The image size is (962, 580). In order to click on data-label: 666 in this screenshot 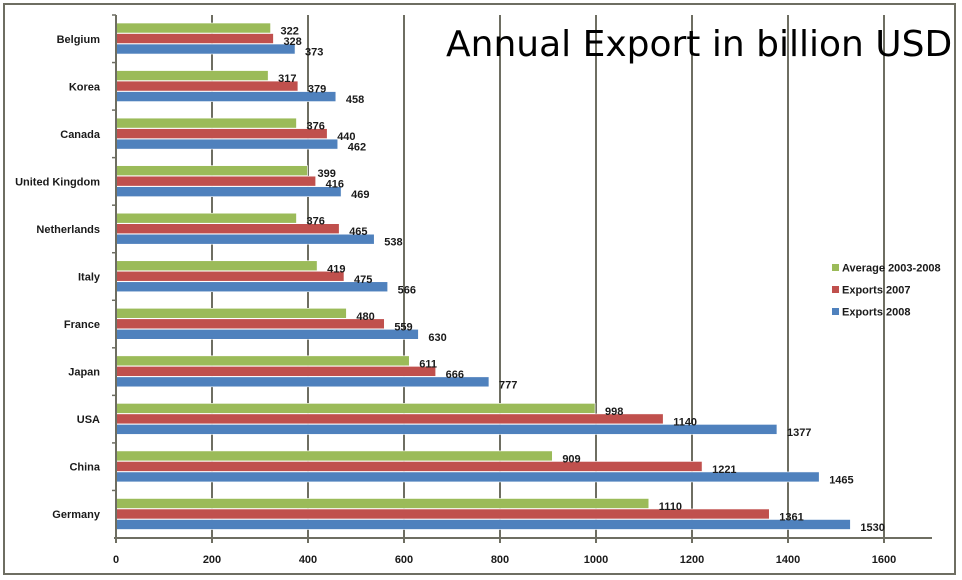, I will do `click(455, 375)`.